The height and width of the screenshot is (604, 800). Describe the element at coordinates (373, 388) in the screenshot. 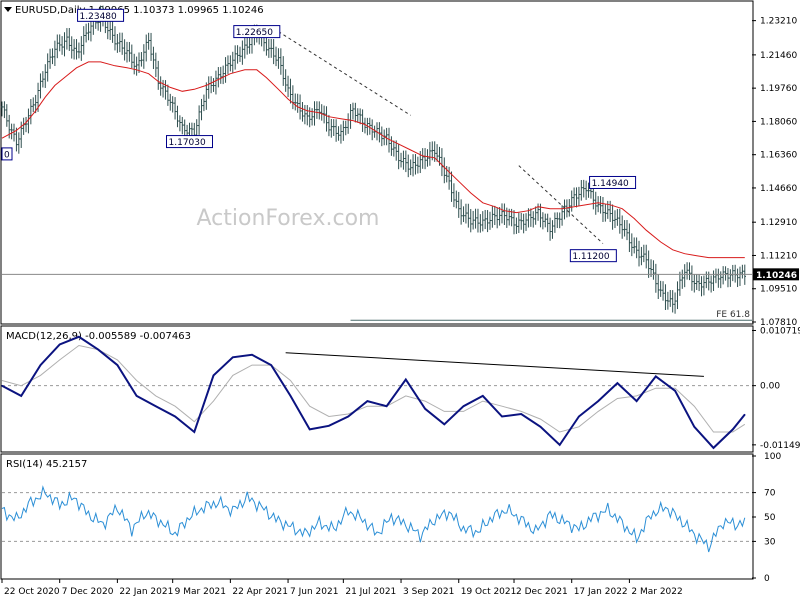

I see `macd-signal-line` at that location.